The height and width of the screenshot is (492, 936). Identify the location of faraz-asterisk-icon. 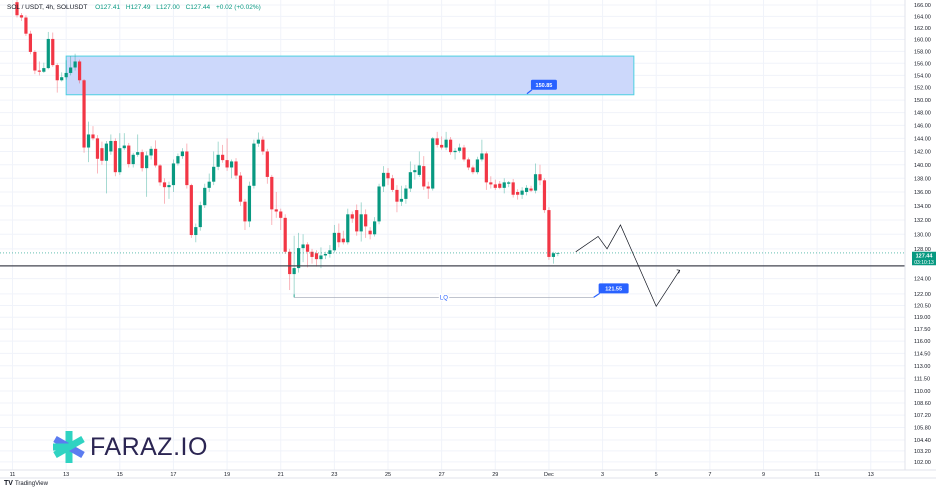
(69, 447).